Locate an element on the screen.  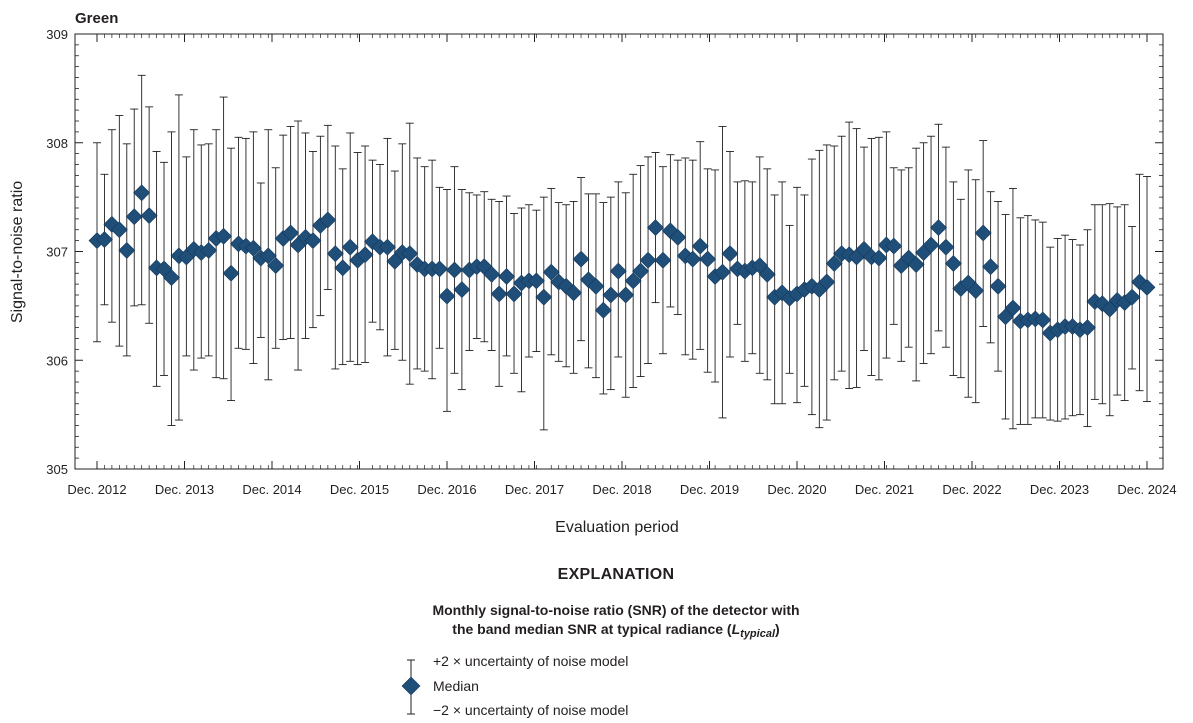
legend-caption-sub: typical is located at coordinates (758, 634).